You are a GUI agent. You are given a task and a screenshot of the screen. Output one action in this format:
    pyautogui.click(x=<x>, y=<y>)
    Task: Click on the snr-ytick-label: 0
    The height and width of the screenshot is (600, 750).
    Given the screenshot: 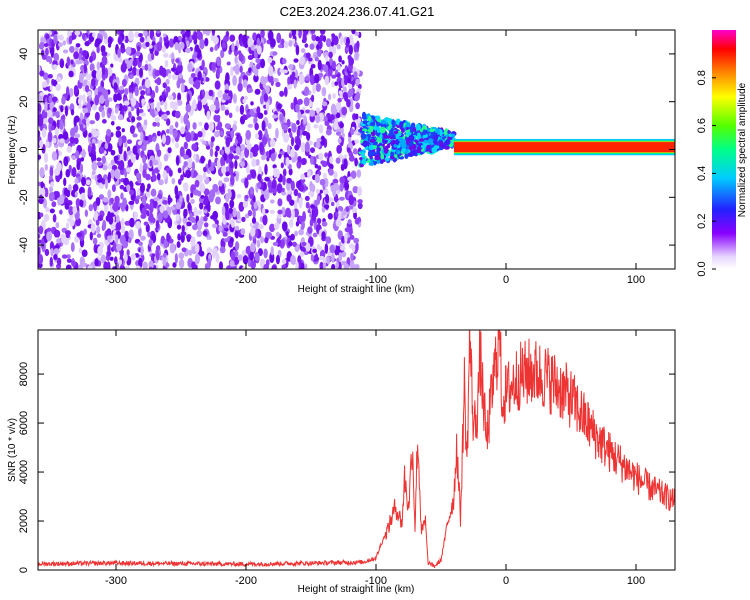 What is the action you would take?
    pyautogui.click(x=24, y=570)
    